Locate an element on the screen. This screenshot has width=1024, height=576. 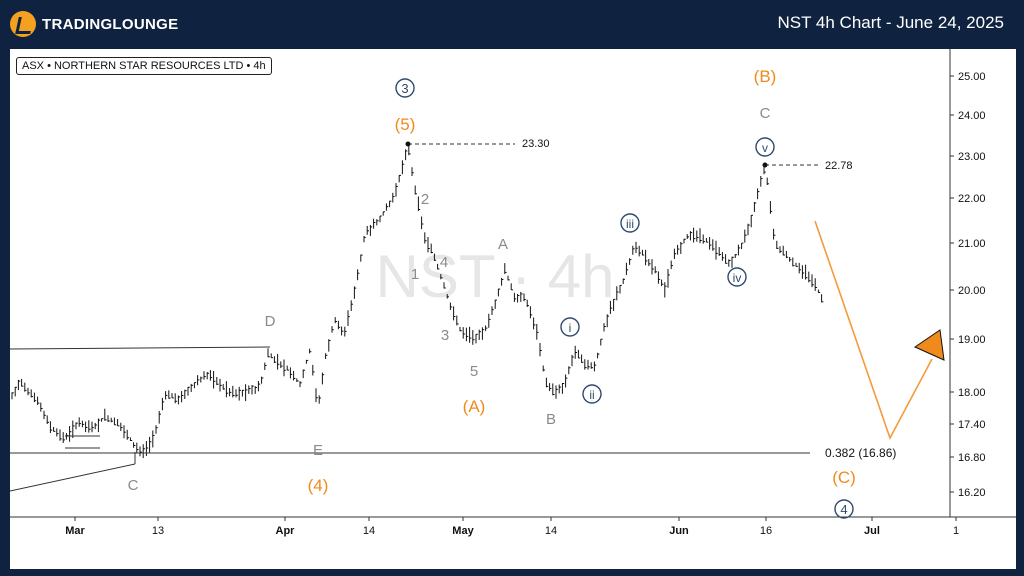
wave-label-D: D is located at coordinates (270, 321).